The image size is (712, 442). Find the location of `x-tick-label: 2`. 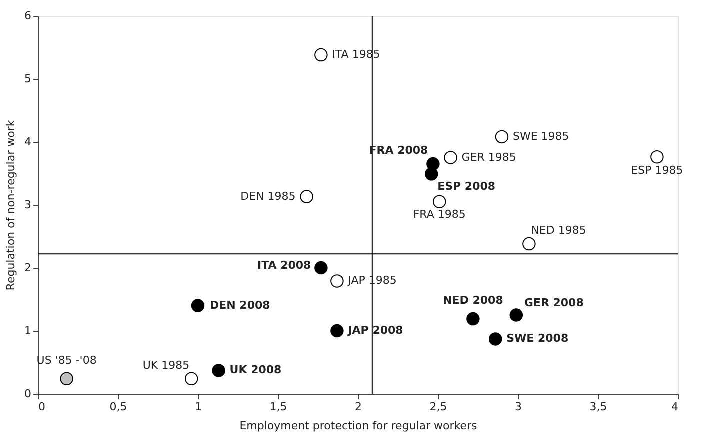

x-tick-label: 2 is located at coordinates (358, 407).